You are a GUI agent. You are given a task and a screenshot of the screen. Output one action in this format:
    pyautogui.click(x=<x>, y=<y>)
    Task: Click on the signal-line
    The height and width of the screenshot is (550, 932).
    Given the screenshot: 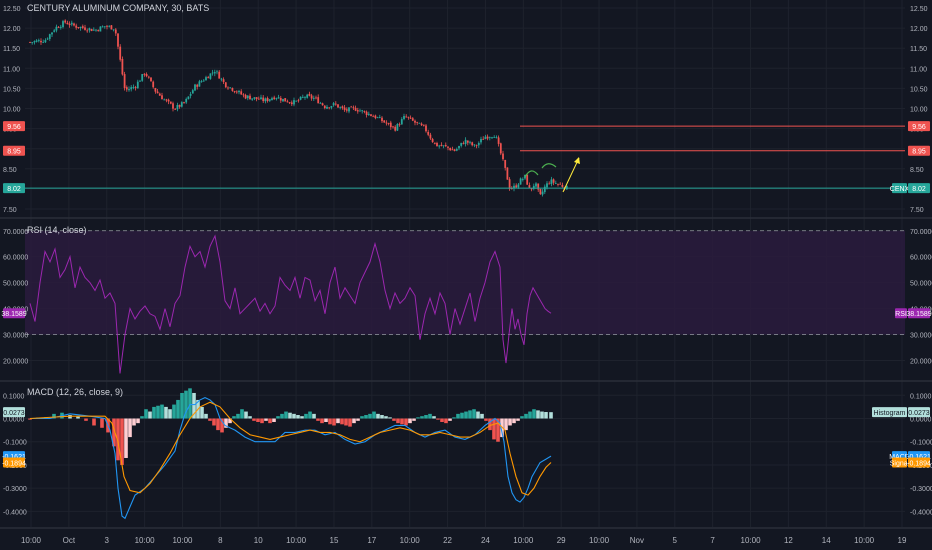 What is the action you would take?
    pyautogui.click(x=290, y=448)
    